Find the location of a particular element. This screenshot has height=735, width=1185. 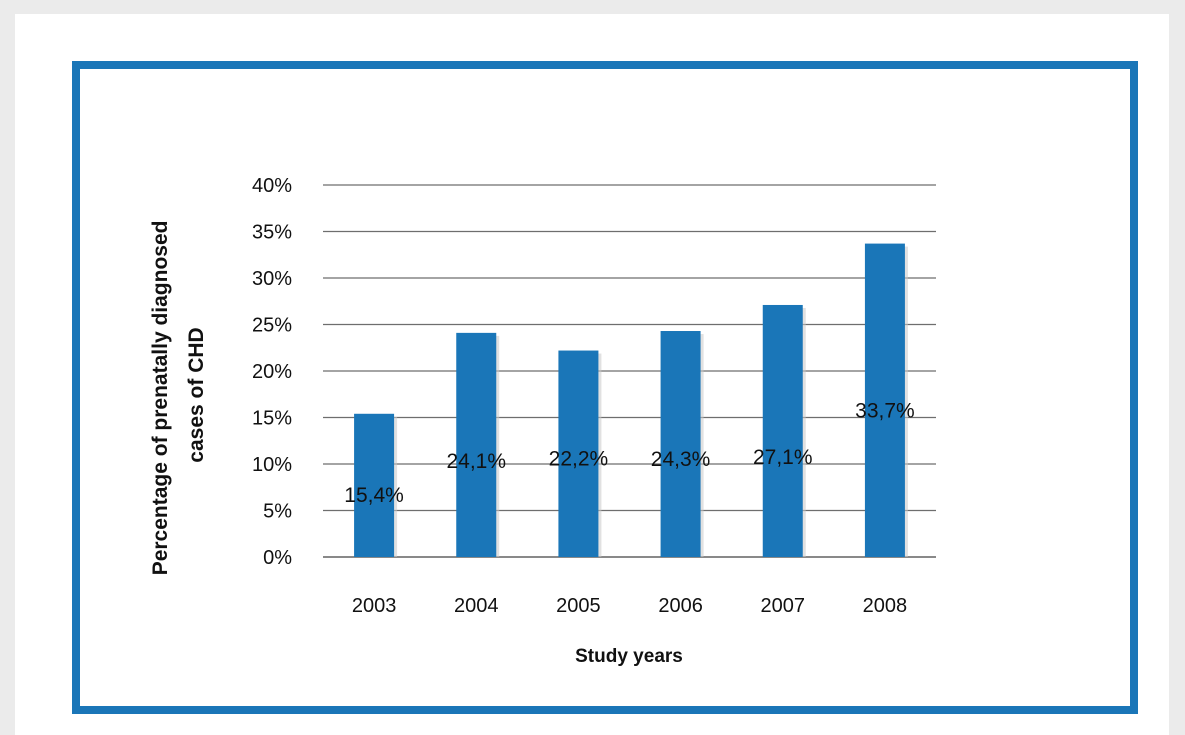

bar-2007 is located at coordinates (782, 430).